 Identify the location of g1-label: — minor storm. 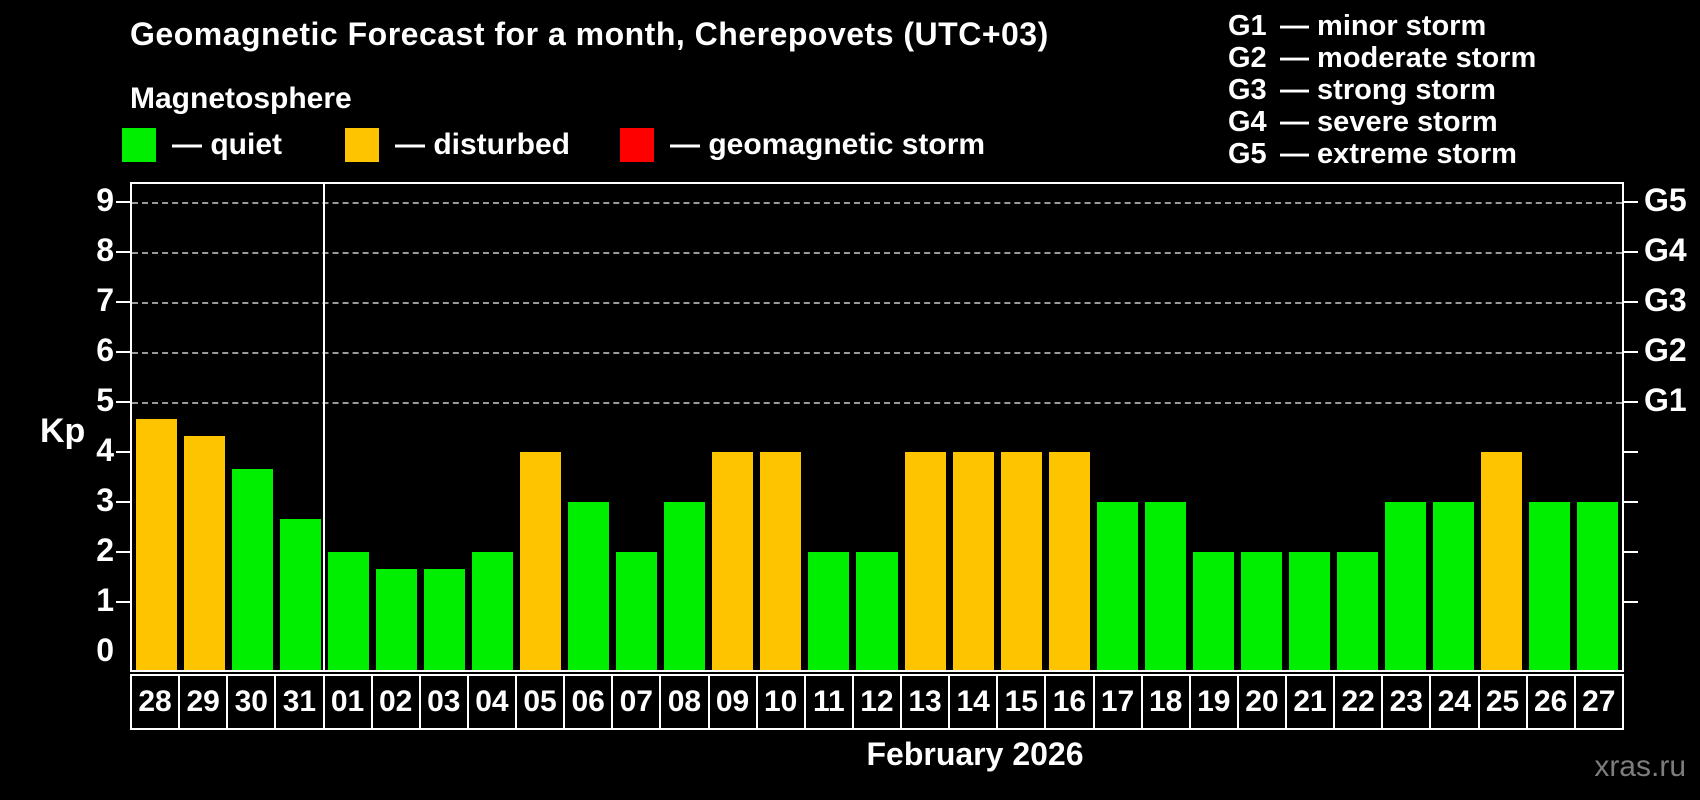
(1383, 26).